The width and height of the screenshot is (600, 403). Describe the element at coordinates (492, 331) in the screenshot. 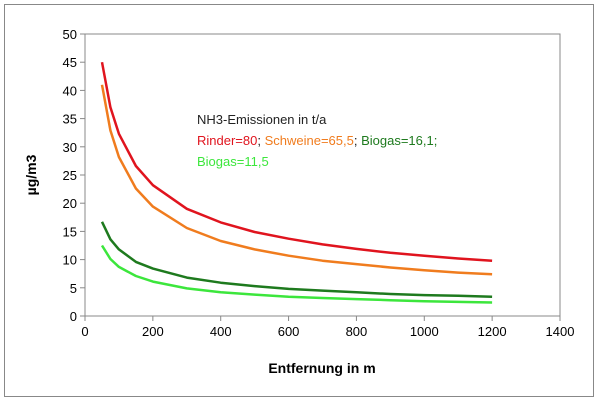

I see `x-tick-label: 1200` at that location.